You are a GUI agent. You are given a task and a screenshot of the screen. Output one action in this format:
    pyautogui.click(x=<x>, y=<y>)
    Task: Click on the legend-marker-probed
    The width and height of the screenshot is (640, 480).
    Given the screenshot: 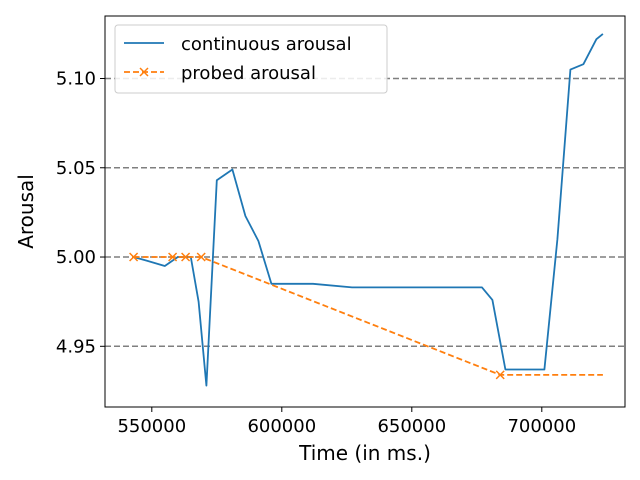 What is the action you would take?
    pyautogui.click(x=144, y=72)
    